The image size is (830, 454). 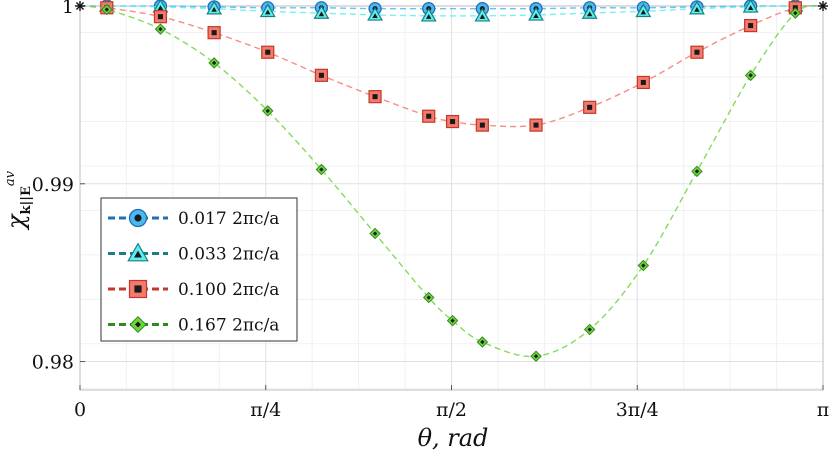 What do you see at coordinates (228, 219) in the screenshot?
I see `legend-label: 0.017 2πc/a` at bounding box center [228, 219].